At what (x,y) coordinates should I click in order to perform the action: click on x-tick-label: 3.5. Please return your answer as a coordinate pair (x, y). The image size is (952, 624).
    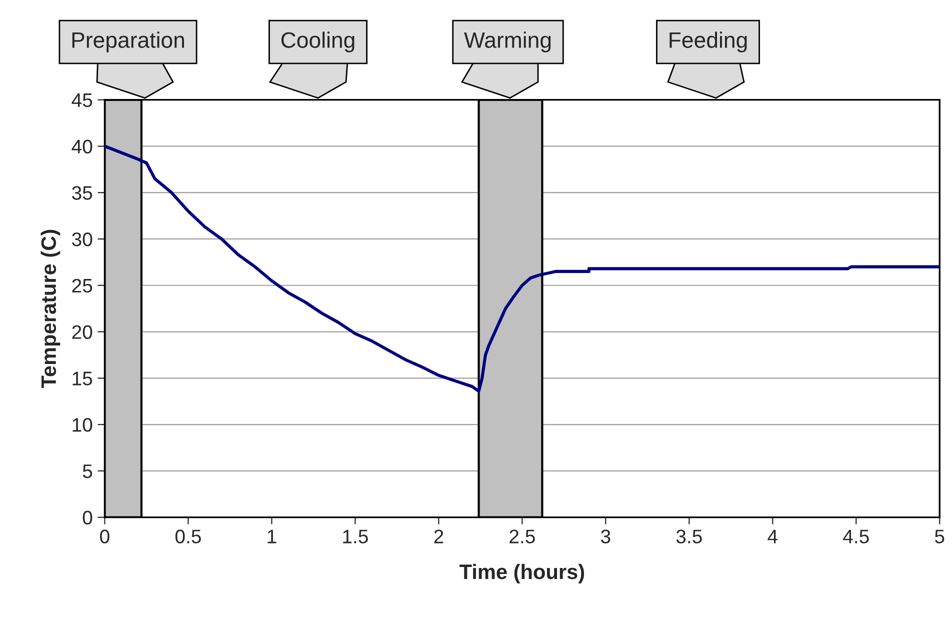
    Looking at the image, I should click on (689, 537).